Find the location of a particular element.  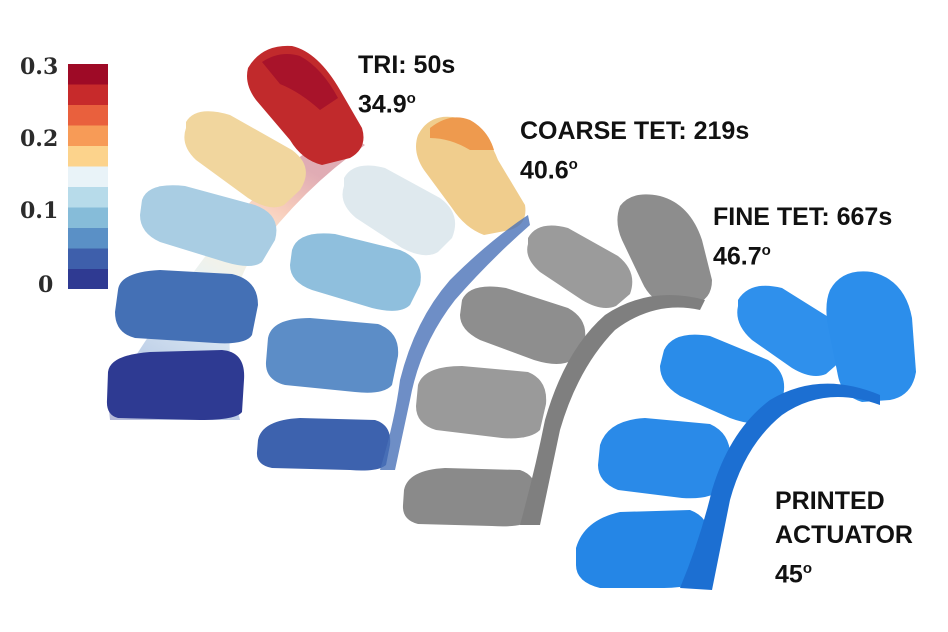

colorbar-tick-label: 0.2 is located at coordinates (39, 139).